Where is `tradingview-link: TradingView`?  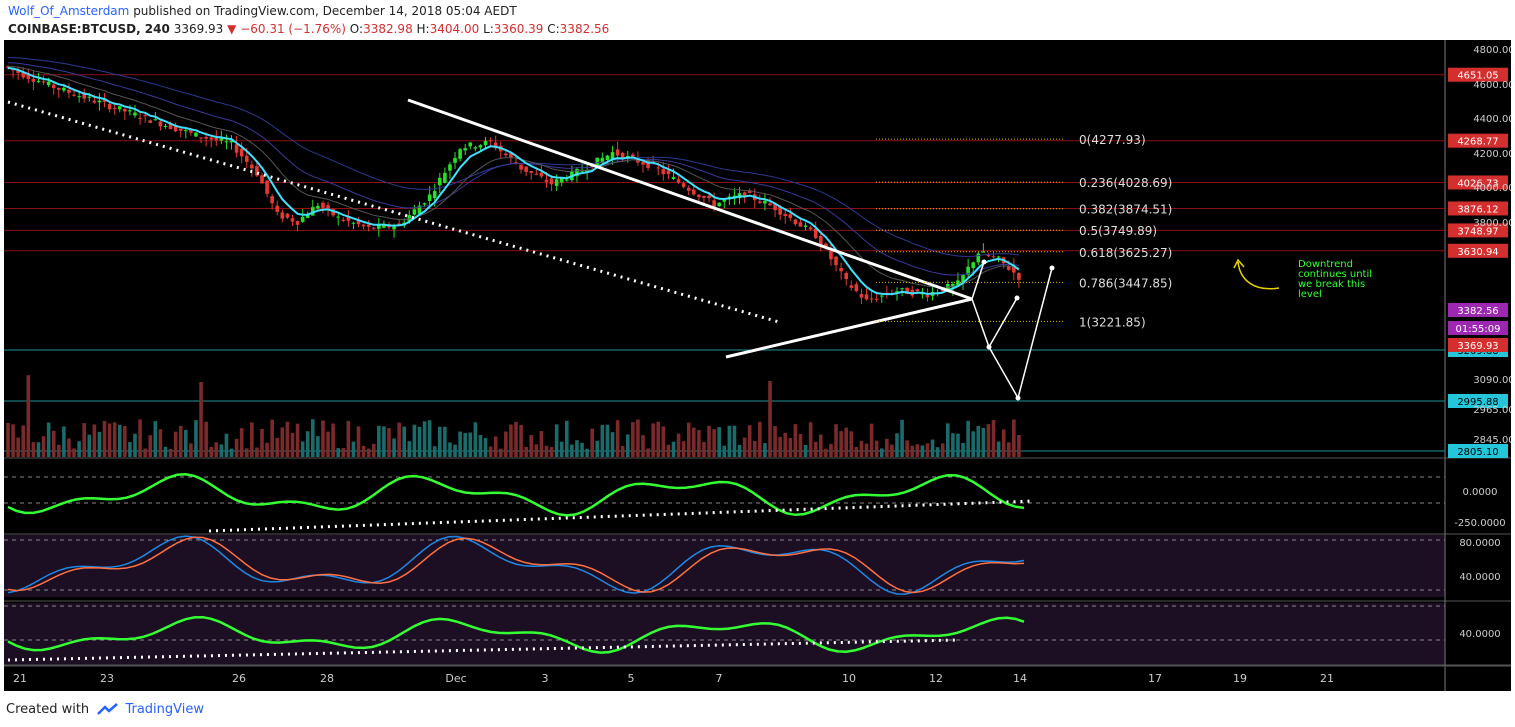 tradingview-link: TradingView is located at coordinates (164, 709).